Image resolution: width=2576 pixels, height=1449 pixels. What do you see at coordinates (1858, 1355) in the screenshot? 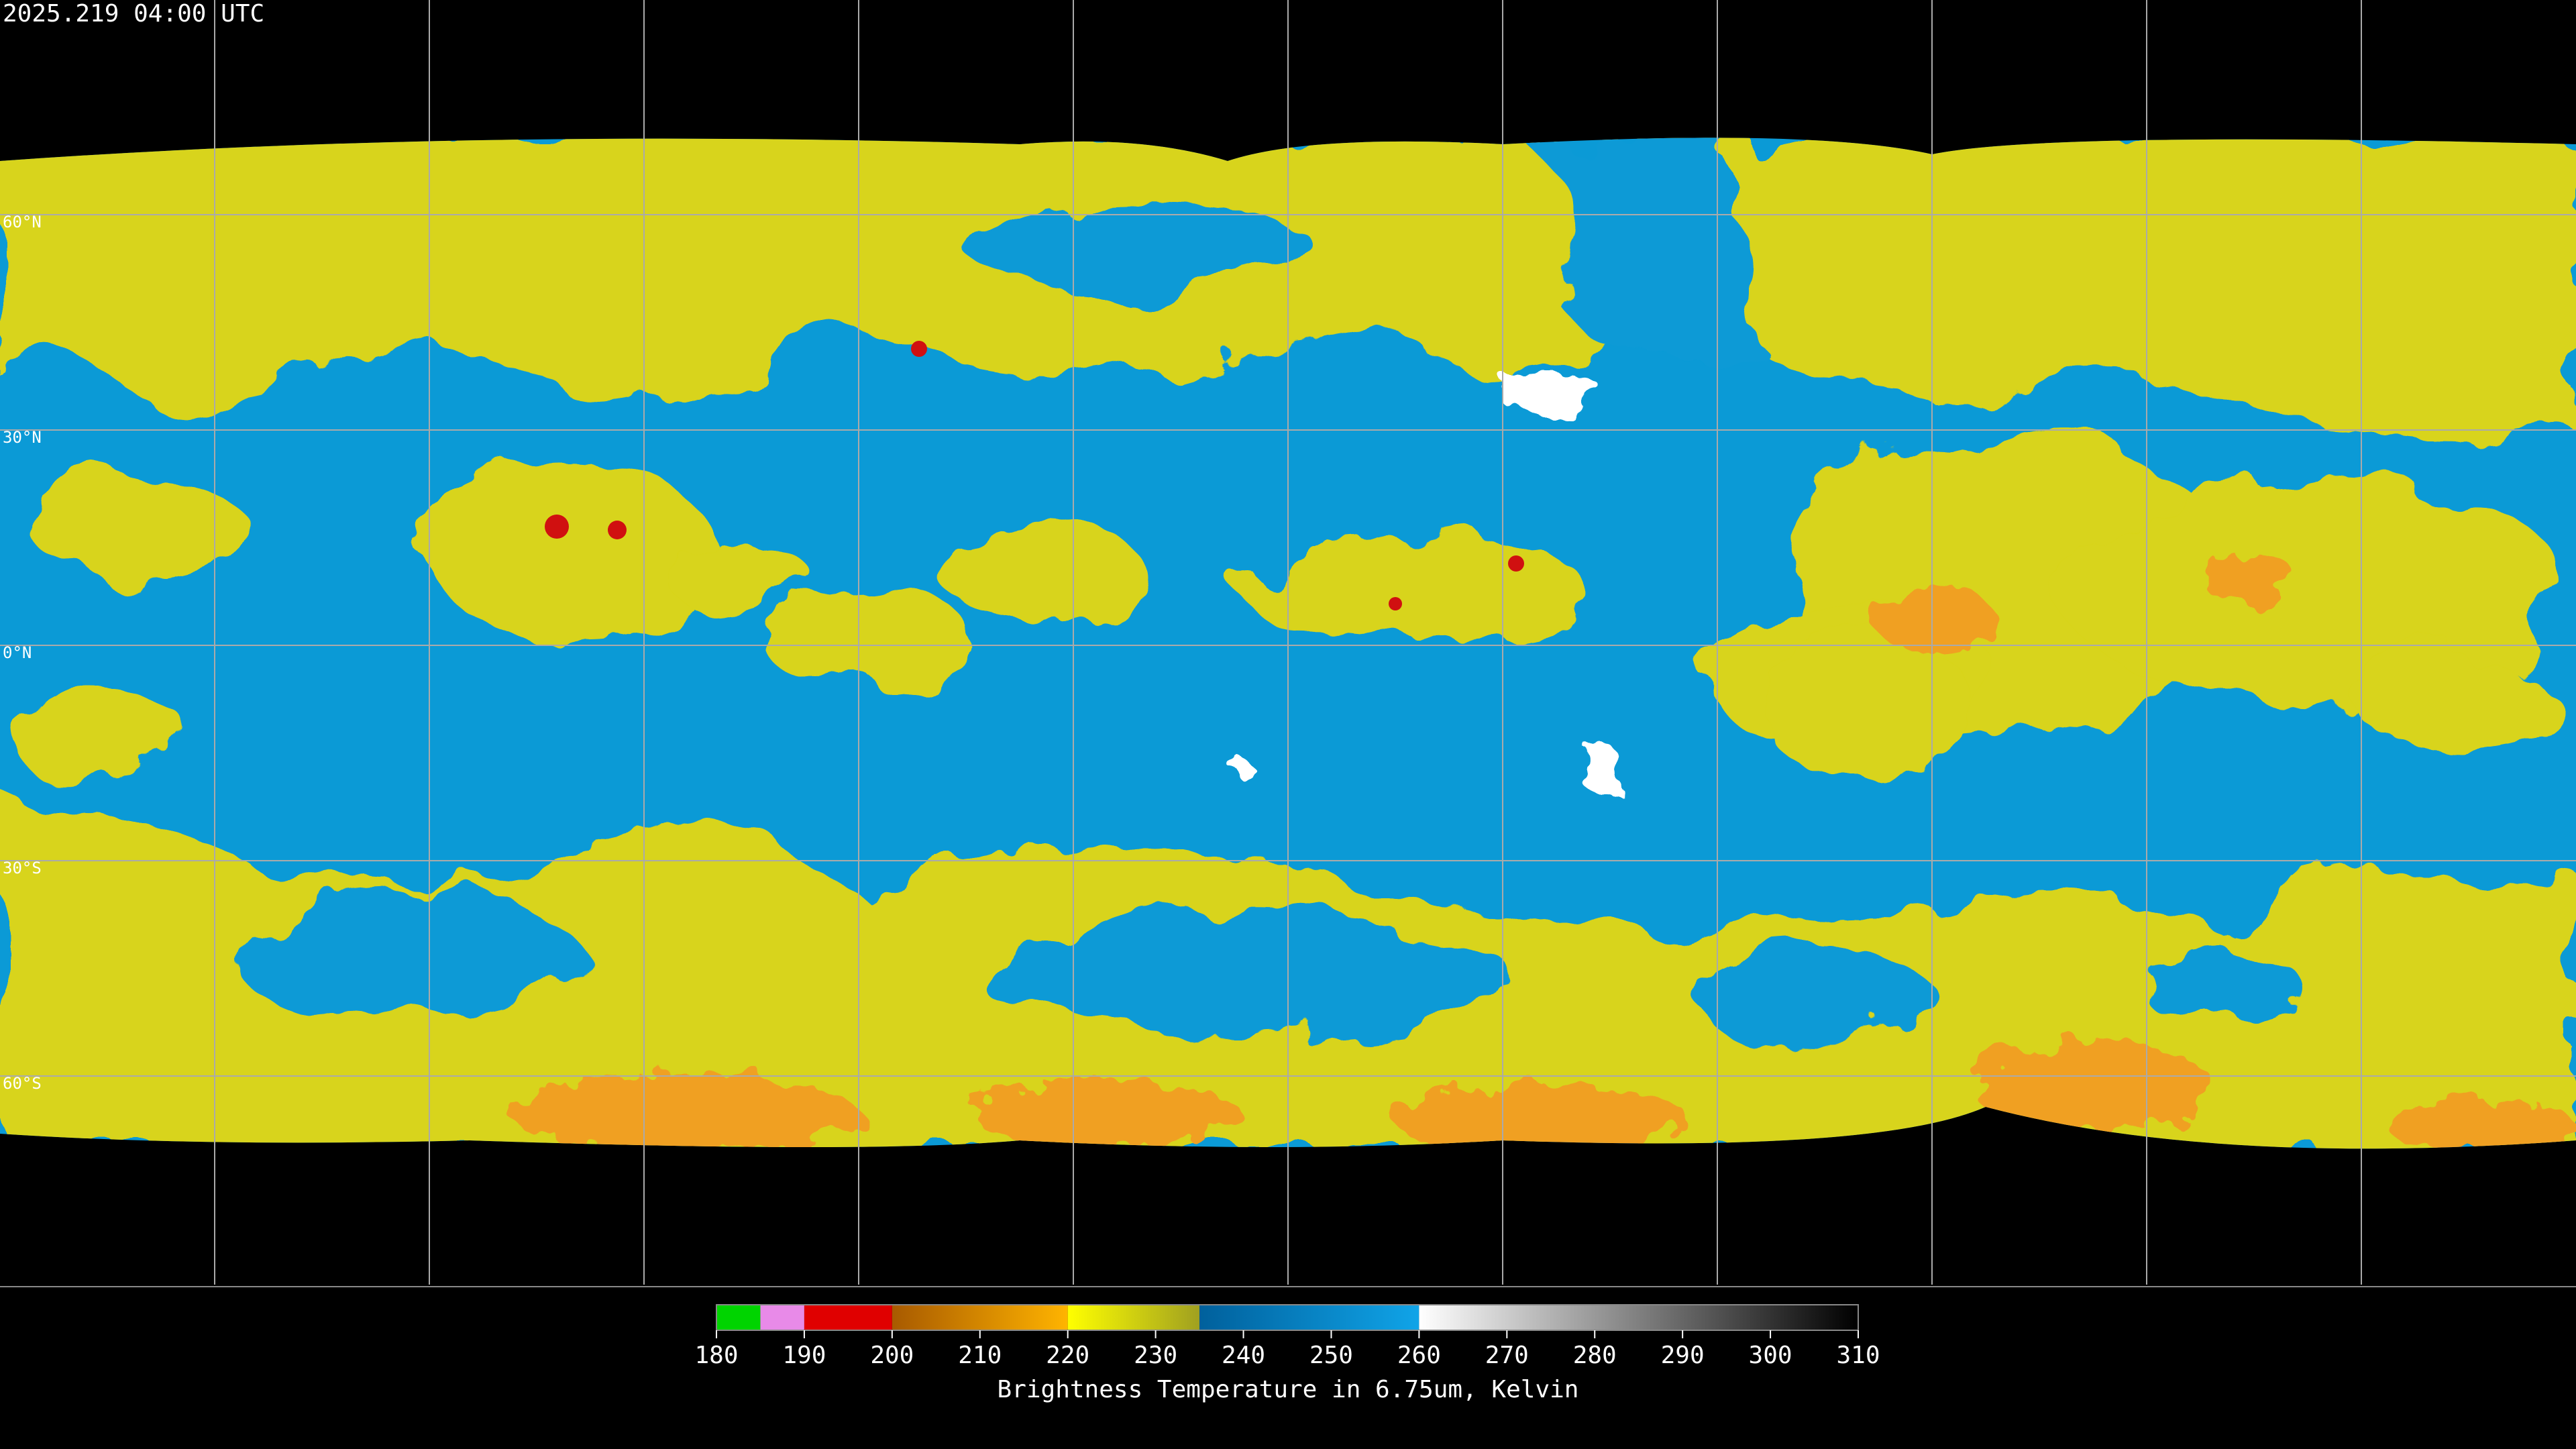
I see `colorbar-tick-label: 310` at bounding box center [1858, 1355].